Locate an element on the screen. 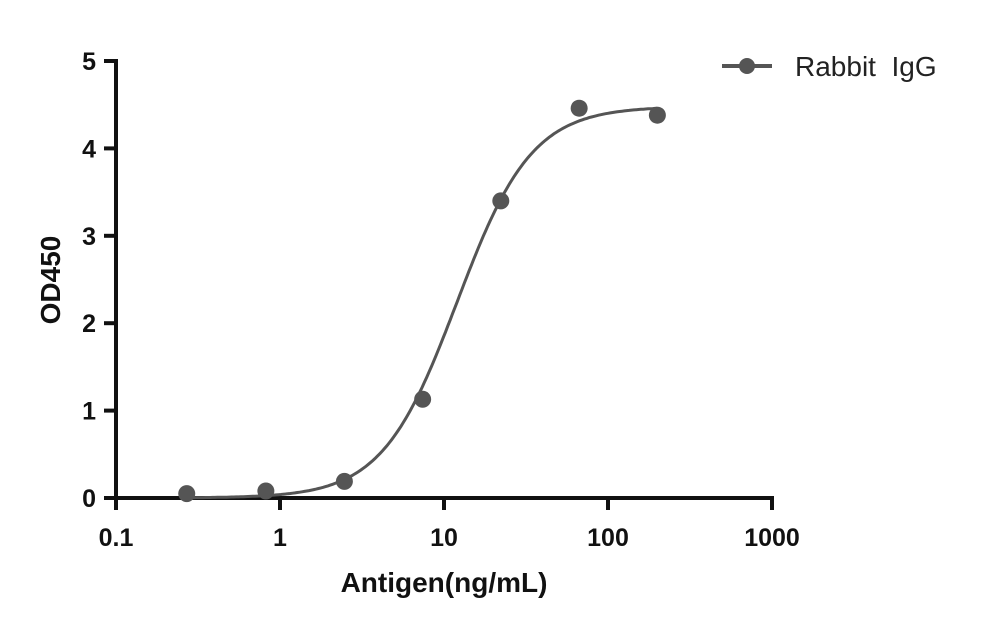 The height and width of the screenshot is (633, 1006). x-tick-label: 10 is located at coordinates (444, 538).